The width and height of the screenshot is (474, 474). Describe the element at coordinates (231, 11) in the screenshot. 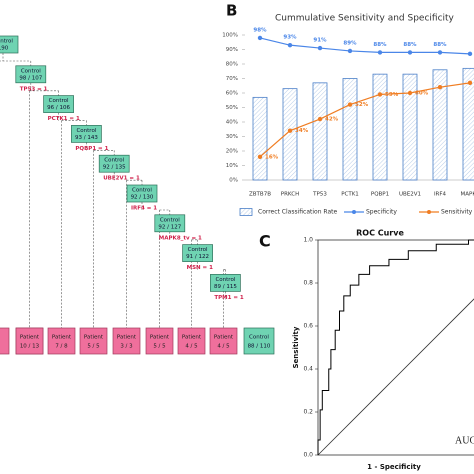

I see `panel-letter: B` at that location.